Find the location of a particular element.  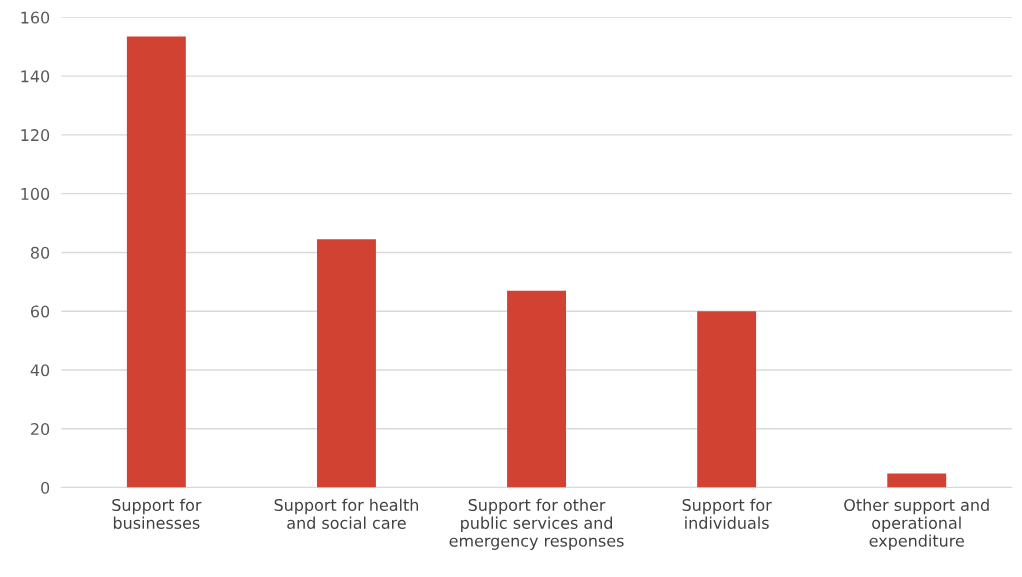

x-tick-label: Support for other public services and emergency responses is located at coordinates (536, 524).